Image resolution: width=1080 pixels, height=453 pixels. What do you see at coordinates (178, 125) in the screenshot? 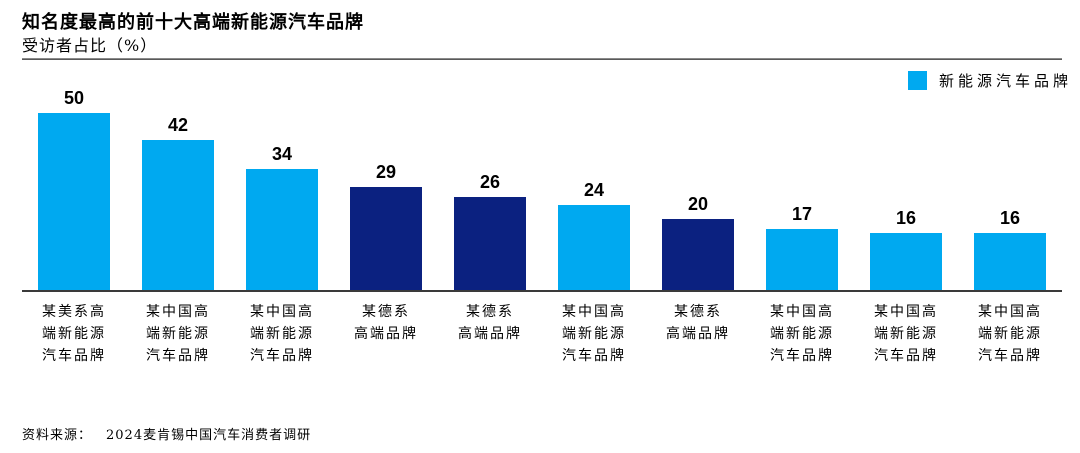
I see `bar-value-label: 42` at bounding box center [178, 125].